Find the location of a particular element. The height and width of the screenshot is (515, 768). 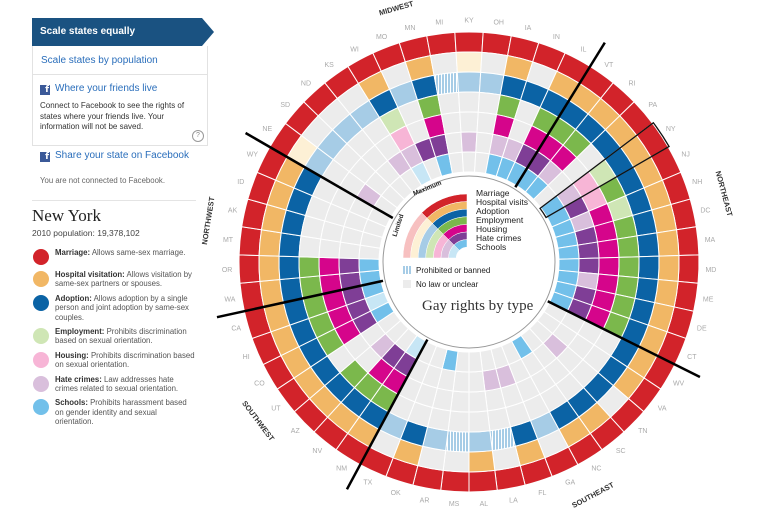

state-label: WI is located at coordinates (354, 49).